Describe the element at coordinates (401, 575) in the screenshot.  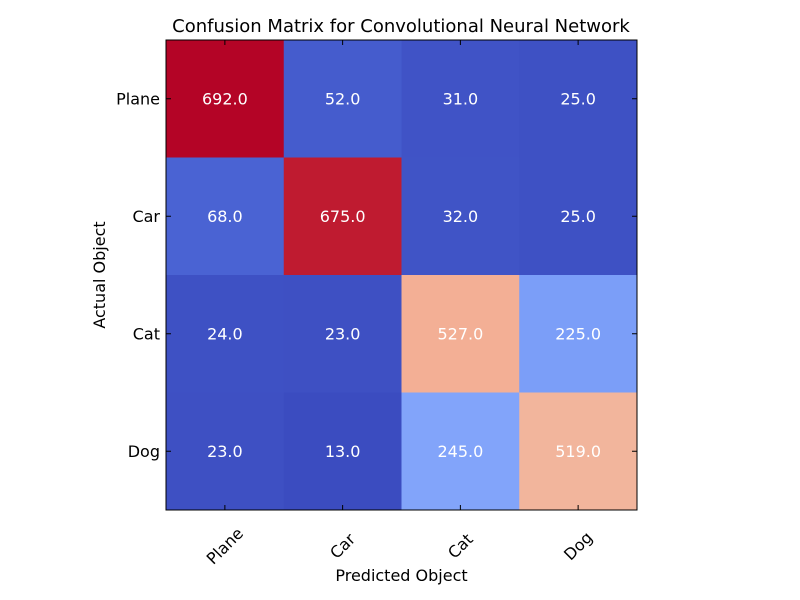
I see `x-axis-label: Predicted Object` at that location.